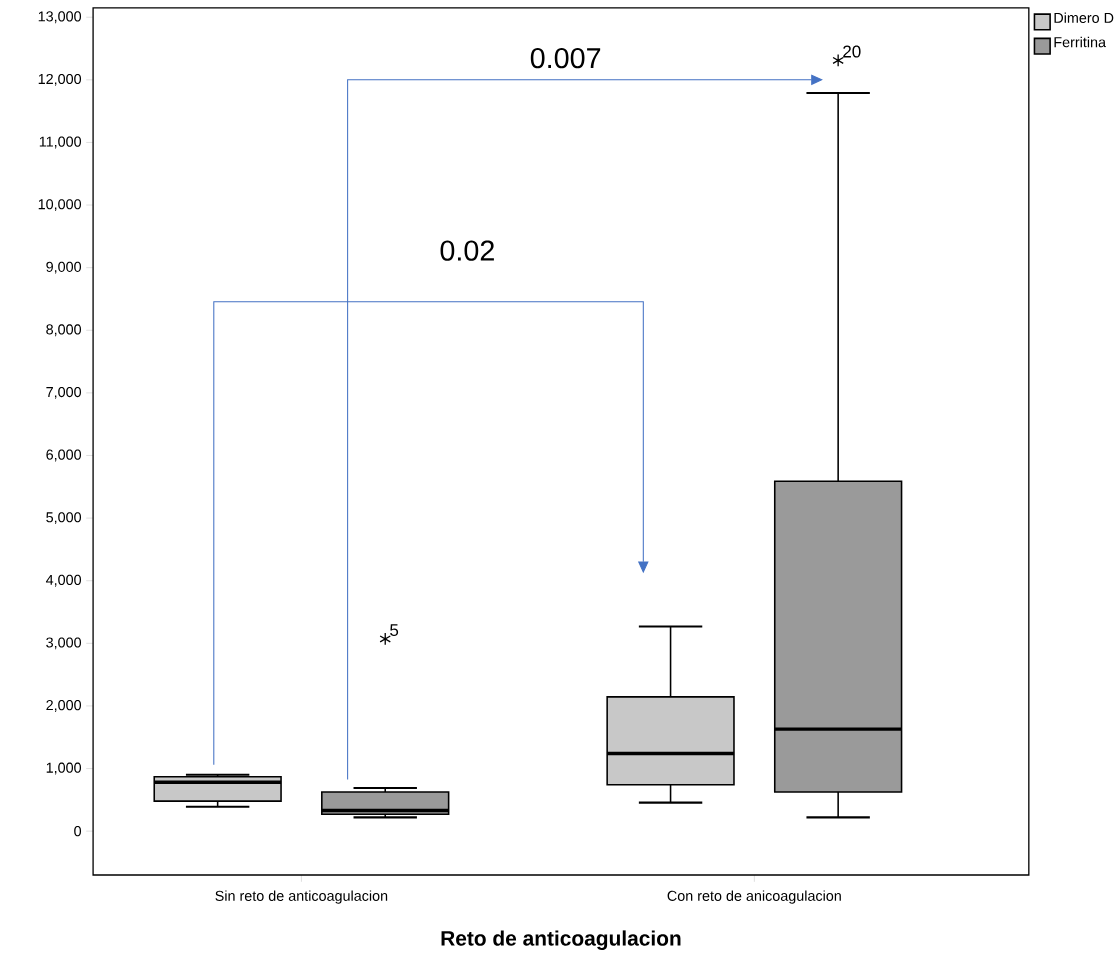 The width and height of the screenshot is (1114, 972). What do you see at coordinates (301, 897) in the screenshot?
I see `x-tick-label: Sin reto de anticoagulacion` at bounding box center [301, 897].